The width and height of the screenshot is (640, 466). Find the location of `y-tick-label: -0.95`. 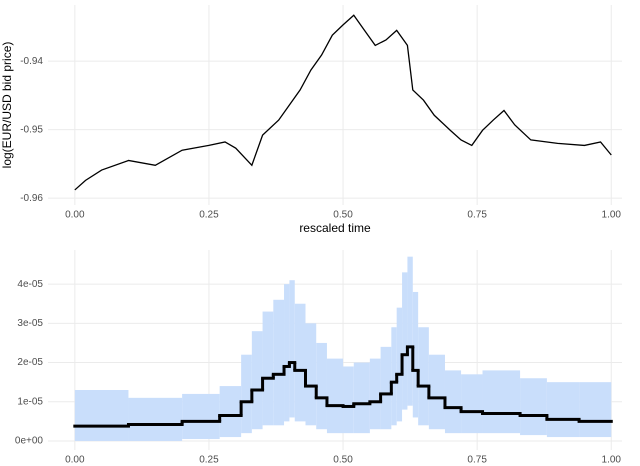

y-tick-label: -0.95 is located at coordinates (31, 129).